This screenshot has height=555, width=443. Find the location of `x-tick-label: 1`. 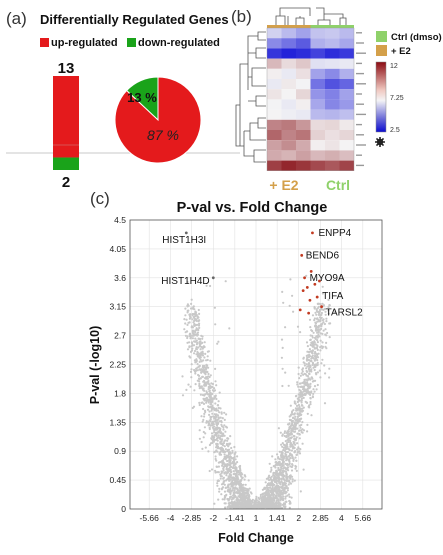

x-tick-label: 1 is located at coordinates (256, 518).